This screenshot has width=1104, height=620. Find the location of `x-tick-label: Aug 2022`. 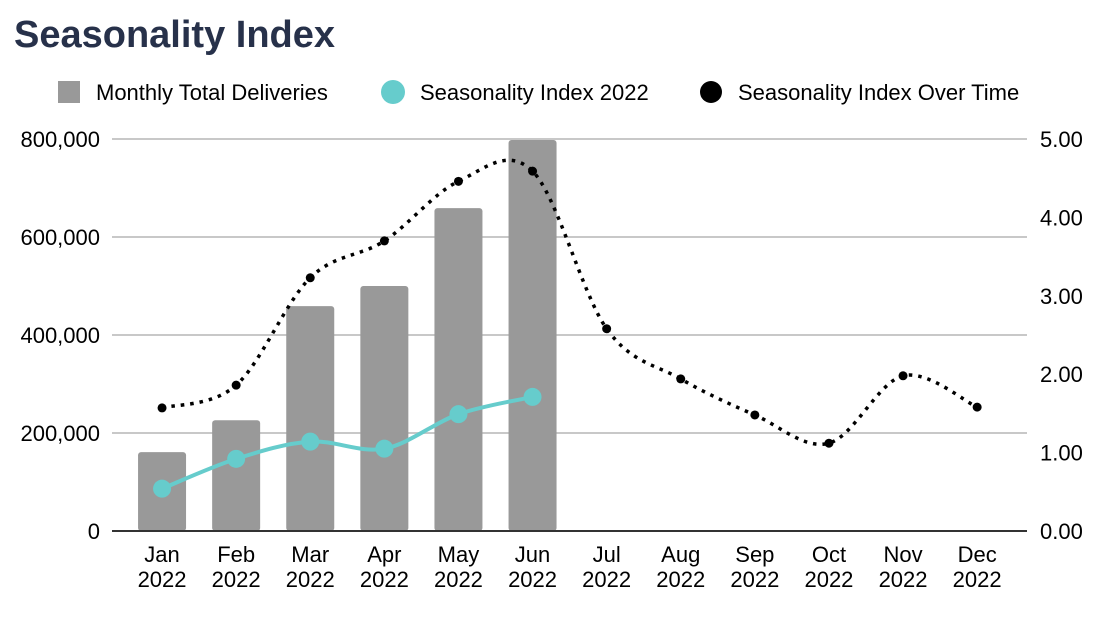

x-tick-label: Aug 2022 is located at coordinates (680, 567).